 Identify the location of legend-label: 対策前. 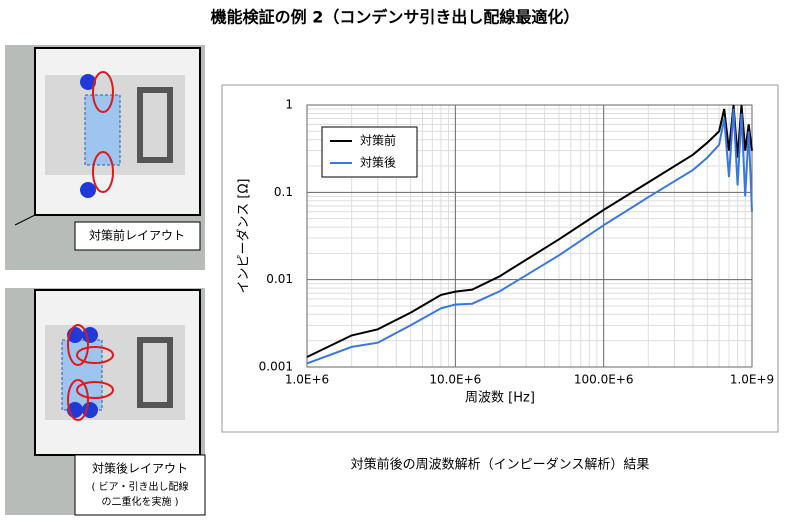
(378, 140).